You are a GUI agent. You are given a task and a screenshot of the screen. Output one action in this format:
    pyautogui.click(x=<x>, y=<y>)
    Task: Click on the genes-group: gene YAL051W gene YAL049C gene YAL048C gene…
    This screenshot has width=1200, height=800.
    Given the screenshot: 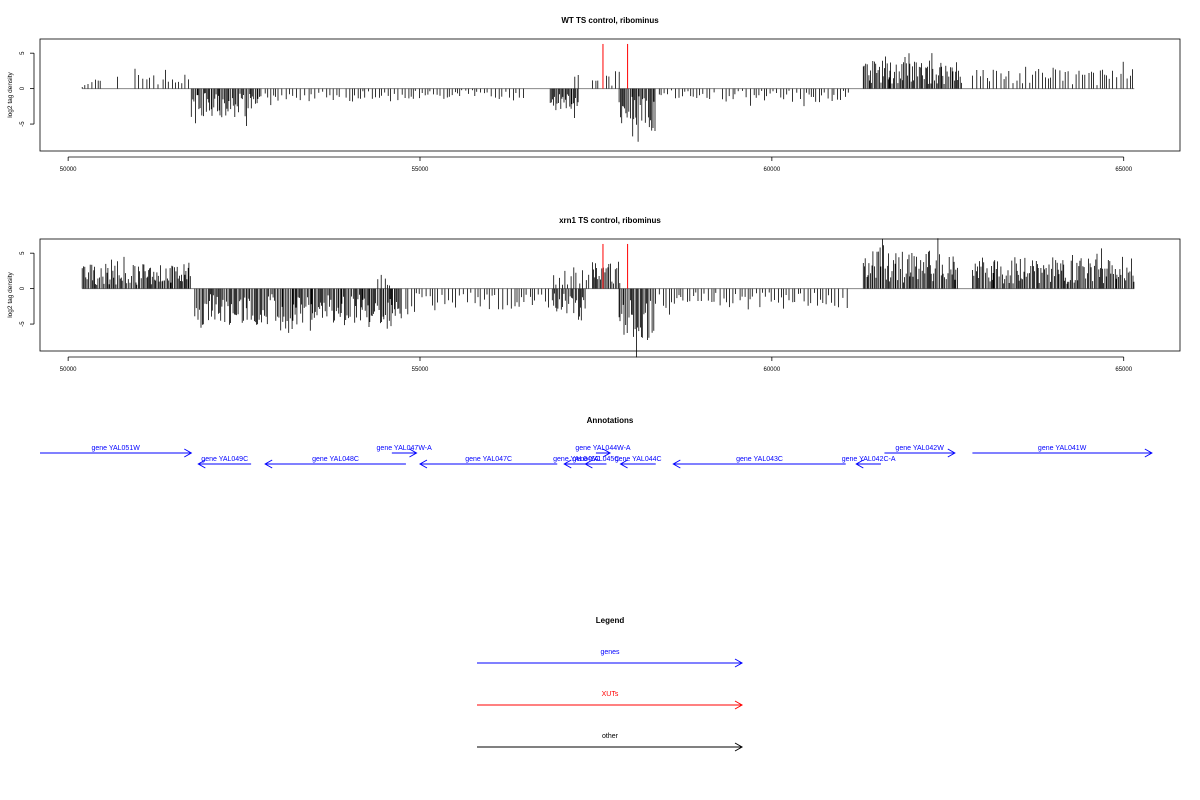 What is the action you would take?
    pyautogui.click(x=596, y=457)
    